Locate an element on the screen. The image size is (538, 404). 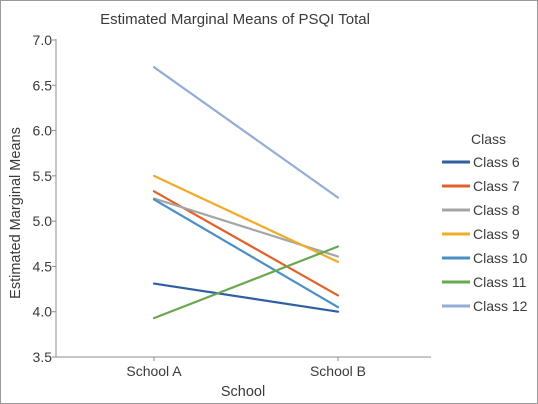
y-tick-label: 5.0 is located at coordinates (43, 221).